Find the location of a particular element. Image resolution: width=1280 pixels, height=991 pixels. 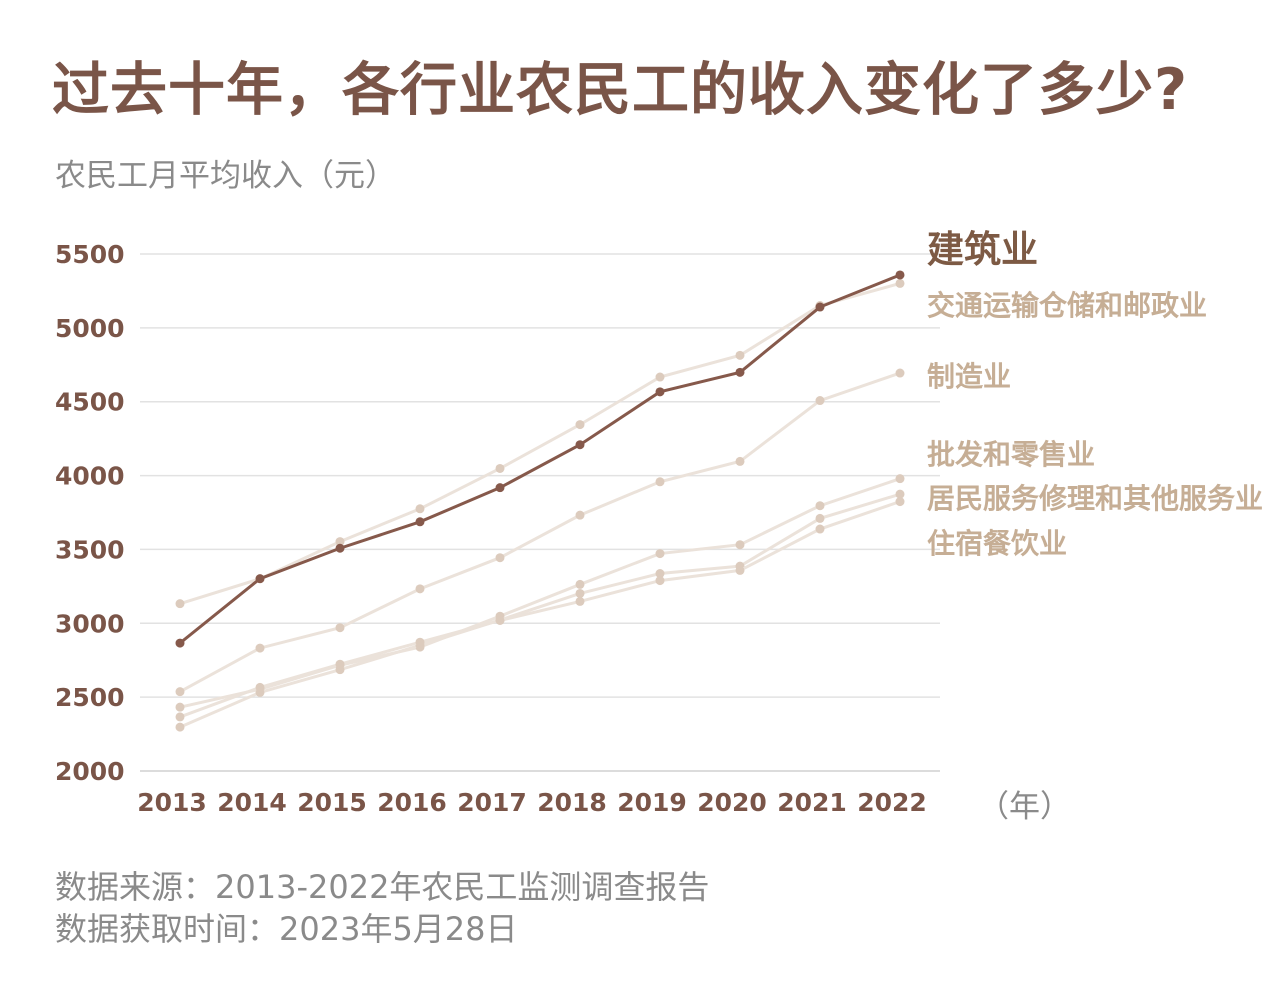

source-note: 数据来源：2013-2022年农民工监测调查报告 is located at coordinates (382, 887).